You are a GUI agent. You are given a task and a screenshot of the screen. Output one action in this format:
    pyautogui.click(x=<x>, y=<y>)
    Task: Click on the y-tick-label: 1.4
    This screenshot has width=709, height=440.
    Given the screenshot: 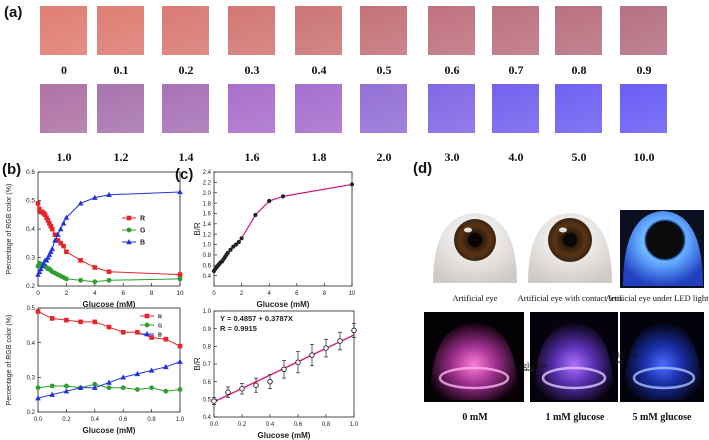 What is the action you would take?
    pyautogui.click(x=207, y=225)
    